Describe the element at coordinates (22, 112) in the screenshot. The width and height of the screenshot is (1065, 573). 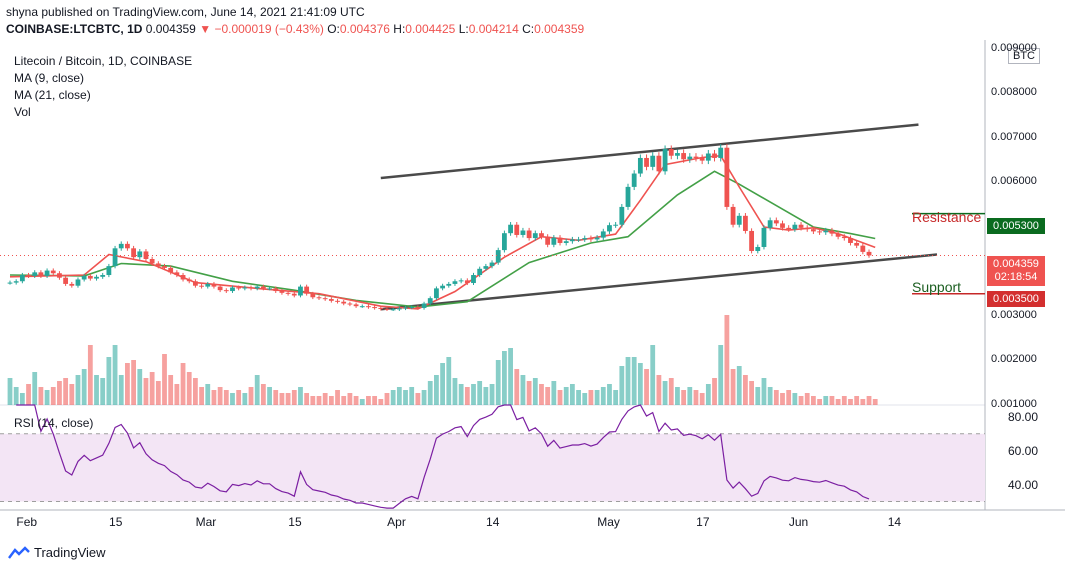
I see `legend-volume: Vol` at that location.